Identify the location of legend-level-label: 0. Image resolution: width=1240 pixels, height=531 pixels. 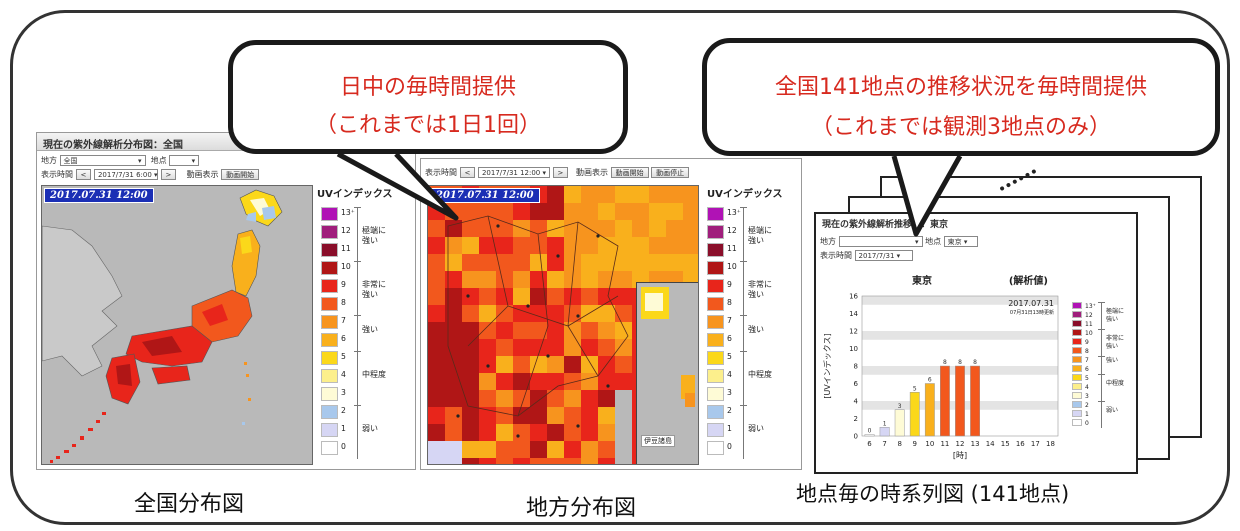
(729, 446).